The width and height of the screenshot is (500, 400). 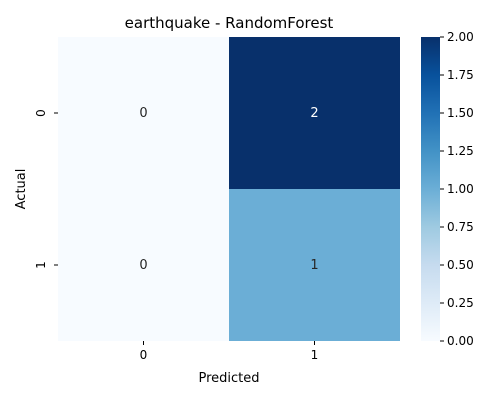 I want to click on colorbar-tick-label: 1.75, so click(x=460, y=75).